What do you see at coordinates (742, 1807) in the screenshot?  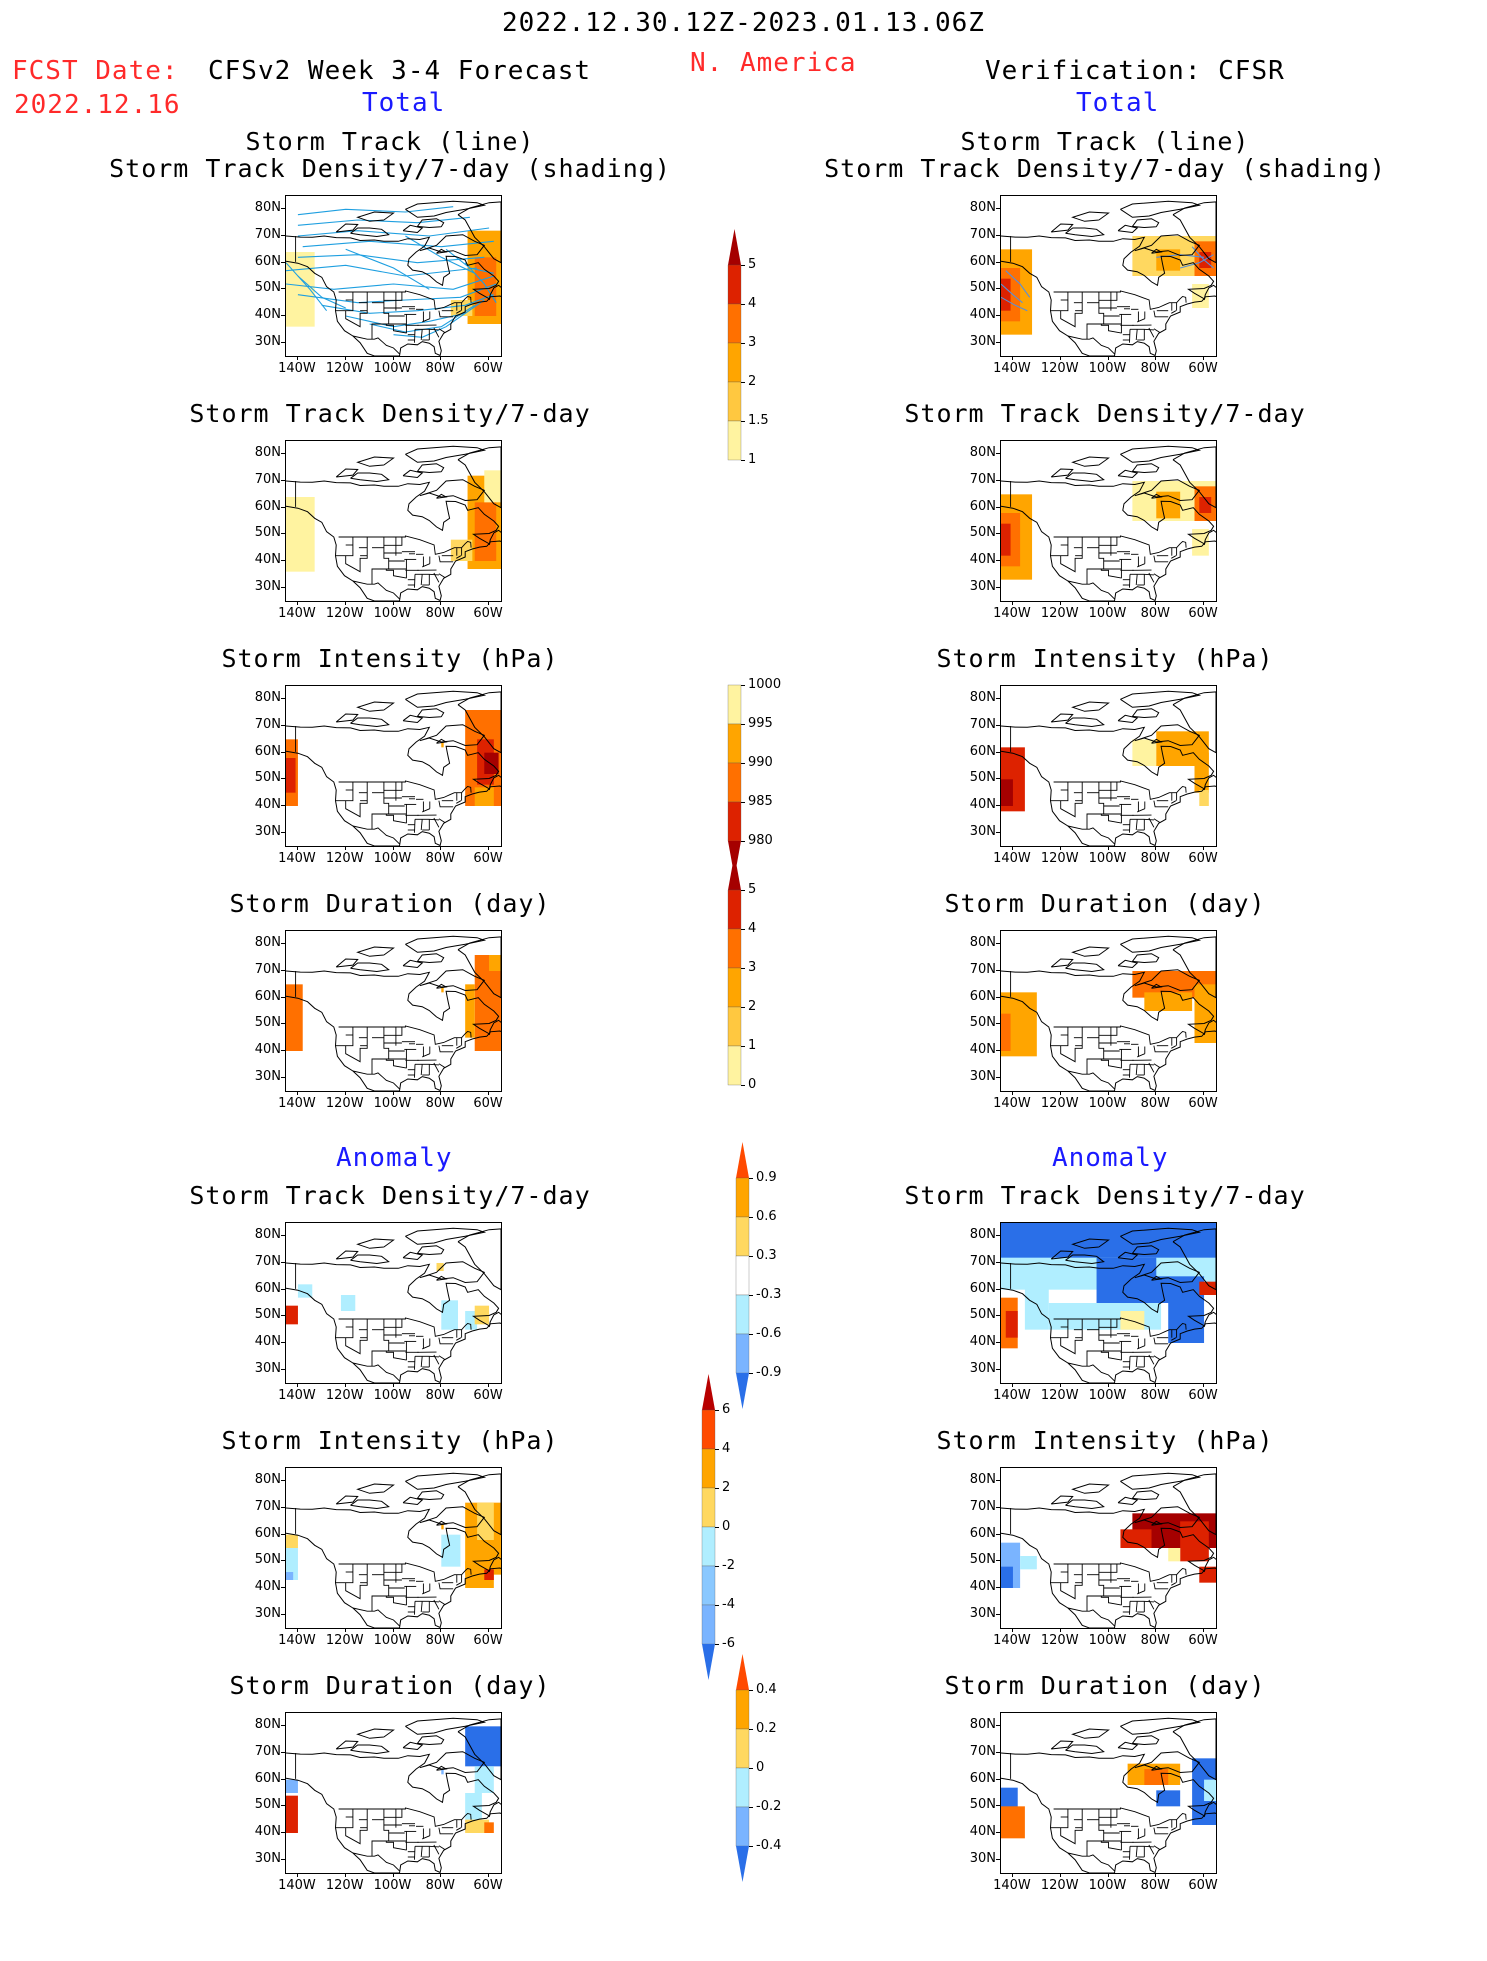 I see `colorbar-duration-anomaly` at bounding box center [742, 1807].